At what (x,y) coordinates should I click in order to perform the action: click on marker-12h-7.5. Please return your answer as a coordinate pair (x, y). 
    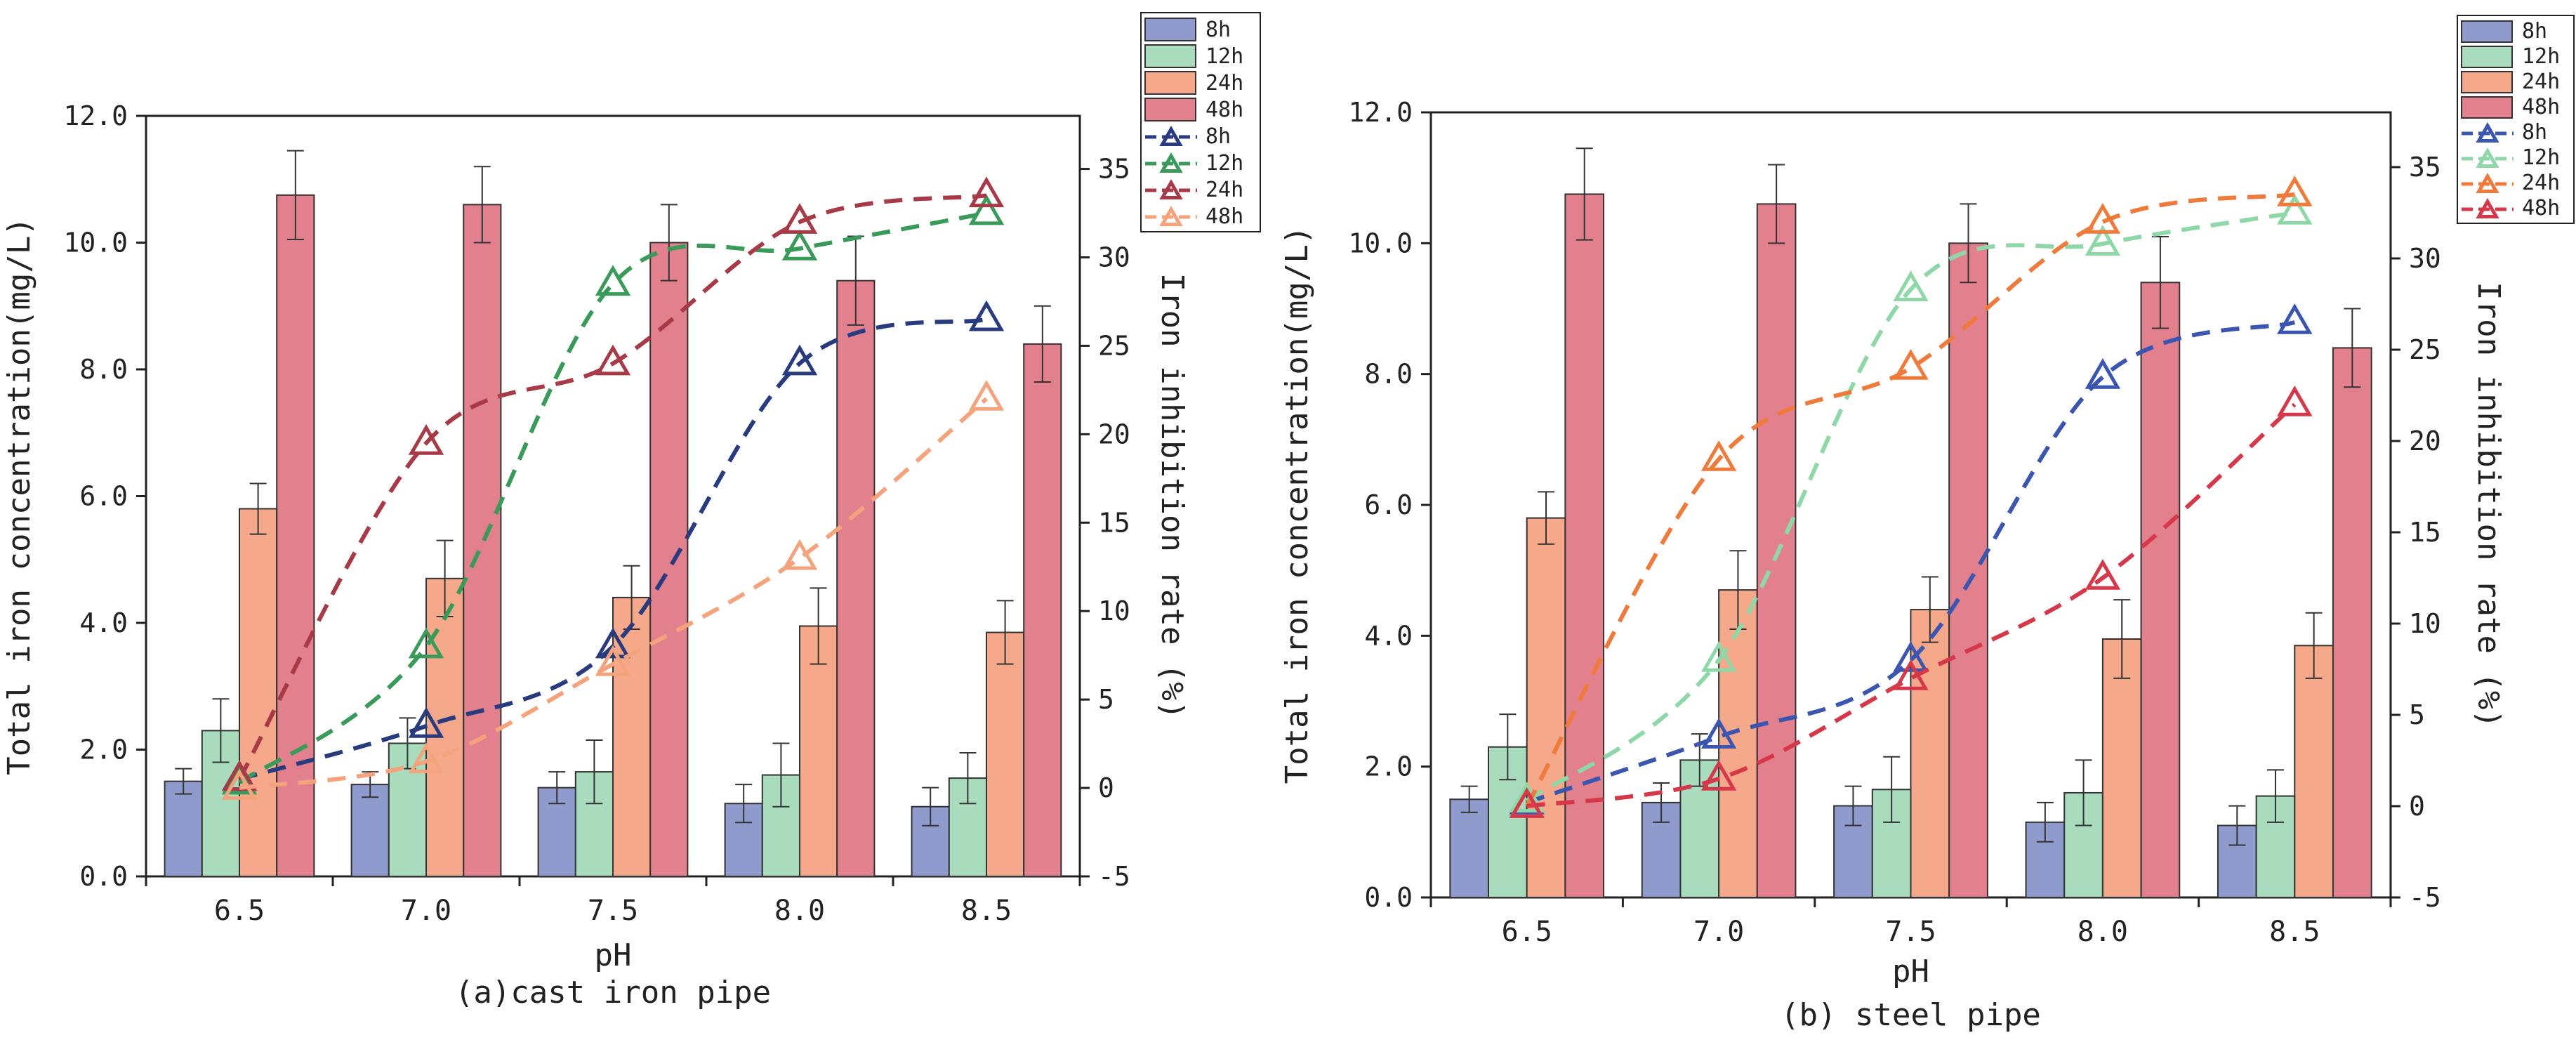
    Looking at the image, I should click on (613, 280).